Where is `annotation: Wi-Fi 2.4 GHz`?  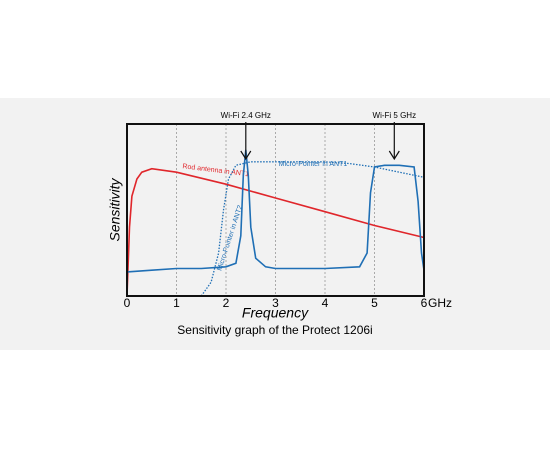
annotation: Wi-Fi 2.4 GHz is located at coordinates (246, 115).